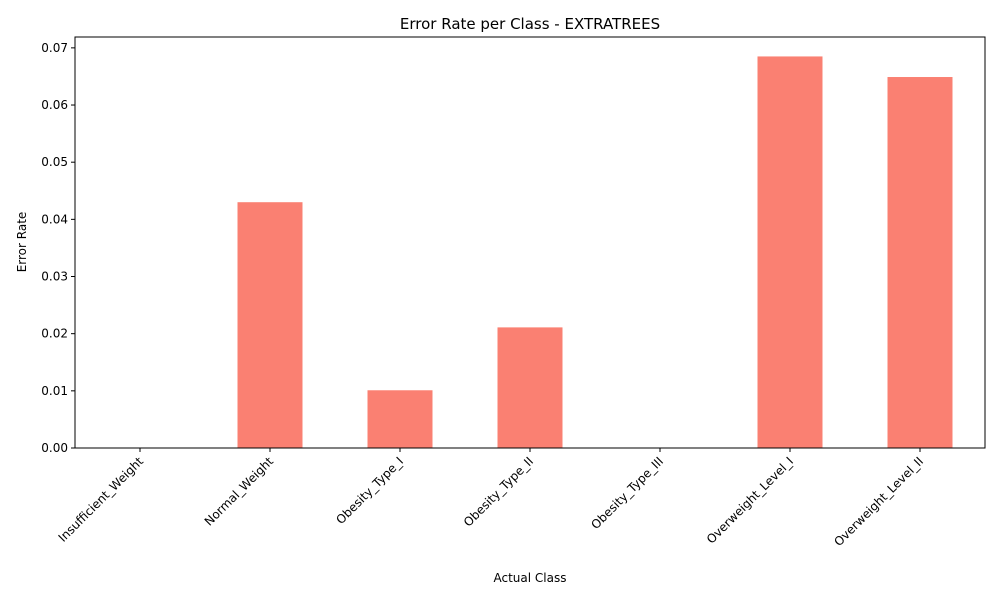  Describe the element at coordinates (54, 448) in the screenshot. I see `y-tick-label: 0.00` at that location.